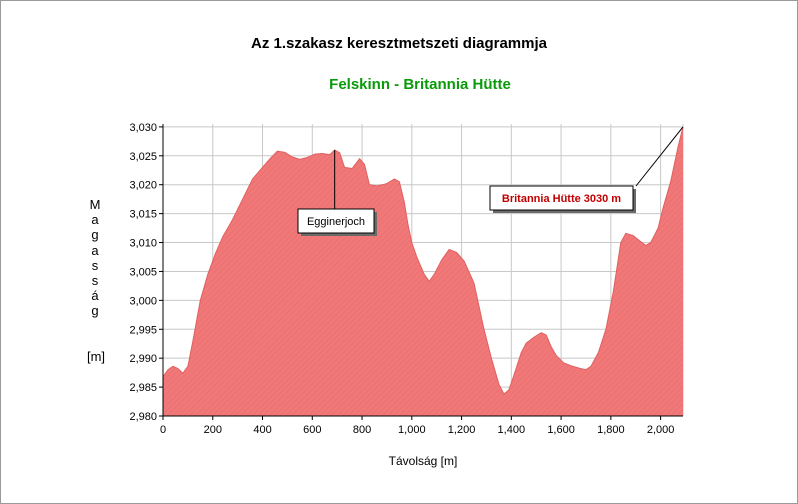 The image size is (798, 504). What do you see at coordinates (661, 430) in the screenshot?
I see `x-tick-label: 2,000` at bounding box center [661, 430].